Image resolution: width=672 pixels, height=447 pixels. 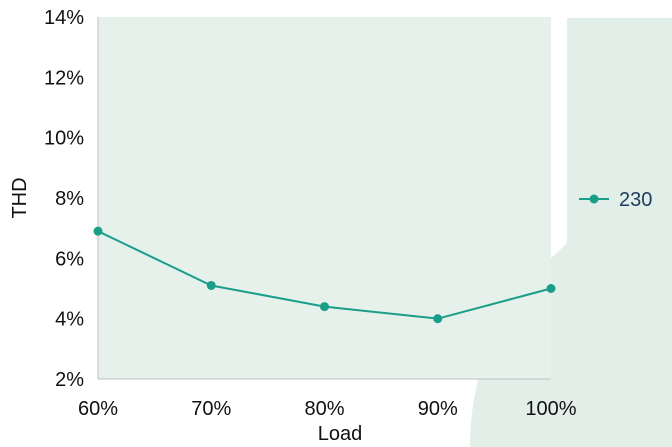 What do you see at coordinates (69, 199) in the screenshot?
I see `y-tick-label: 8%` at bounding box center [69, 199].